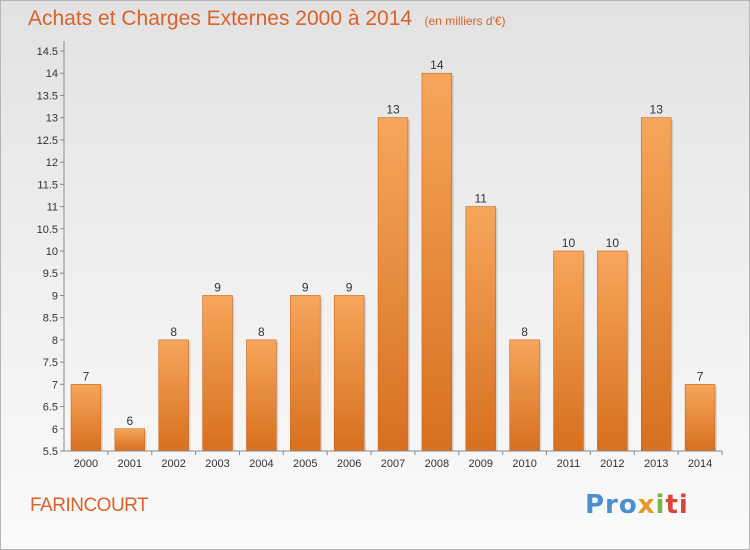 This screenshot has height=550, width=750. What do you see at coordinates (437, 464) in the screenshot?
I see `x-tick-label: 2008` at bounding box center [437, 464].